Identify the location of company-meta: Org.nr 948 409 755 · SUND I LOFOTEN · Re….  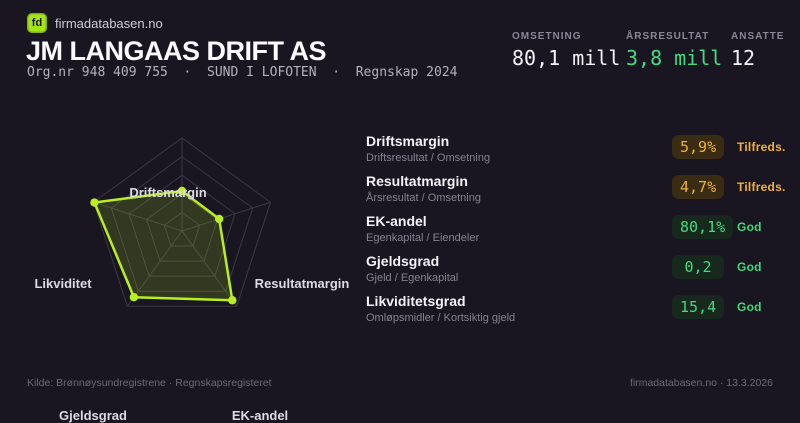
(242, 72).